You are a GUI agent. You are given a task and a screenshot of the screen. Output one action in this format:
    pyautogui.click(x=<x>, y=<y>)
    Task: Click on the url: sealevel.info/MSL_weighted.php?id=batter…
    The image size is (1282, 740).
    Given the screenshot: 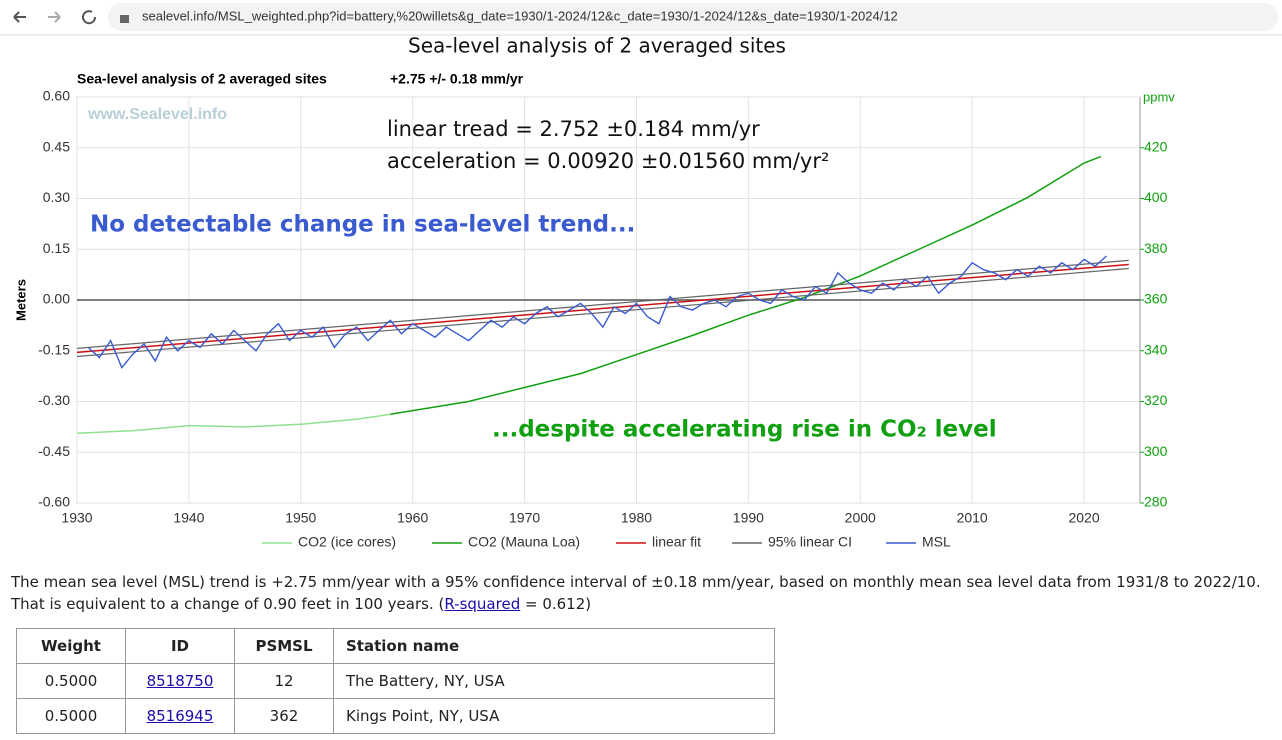 What is the action you would take?
    pyautogui.click(x=520, y=15)
    